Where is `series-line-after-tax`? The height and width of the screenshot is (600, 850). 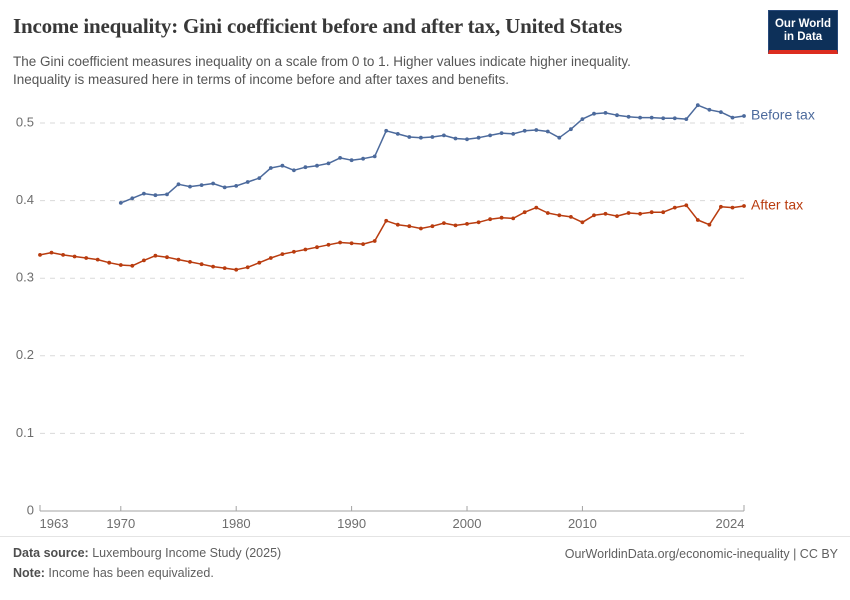 series-line-after-tax is located at coordinates (392, 237).